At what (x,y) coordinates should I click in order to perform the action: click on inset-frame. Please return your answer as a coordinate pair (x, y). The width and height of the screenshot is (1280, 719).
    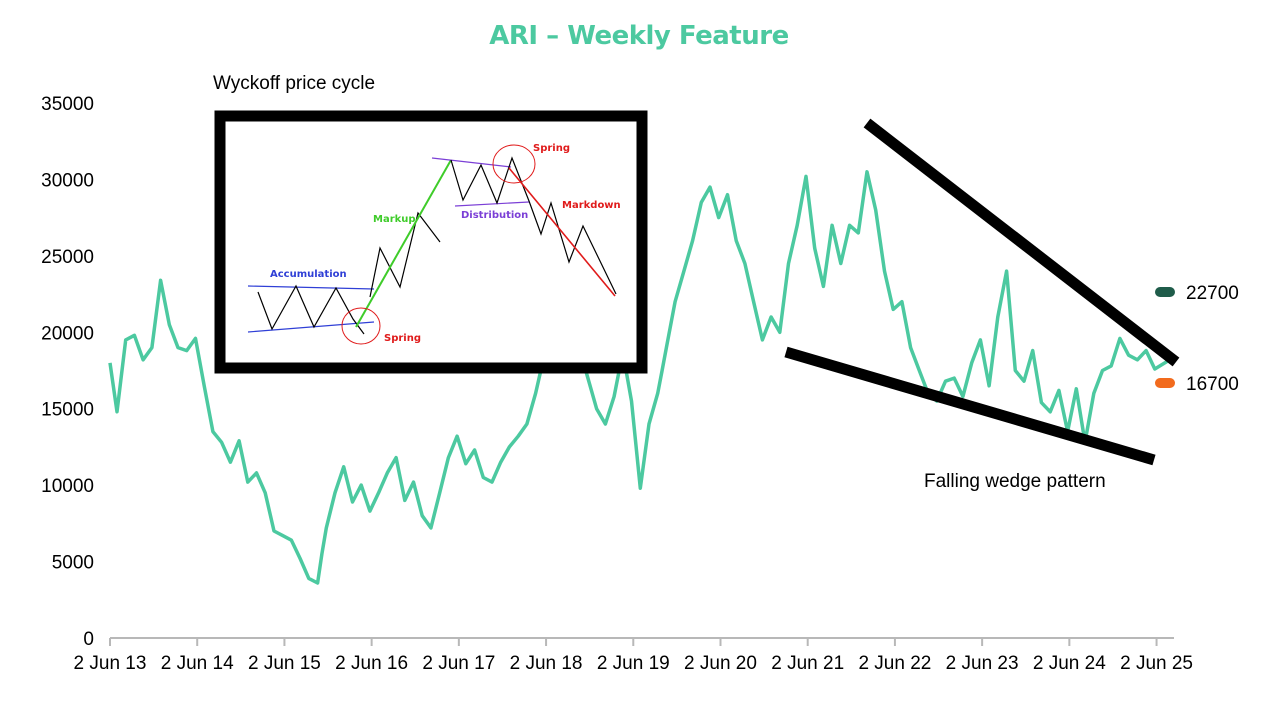
    Looking at the image, I should click on (431, 242).